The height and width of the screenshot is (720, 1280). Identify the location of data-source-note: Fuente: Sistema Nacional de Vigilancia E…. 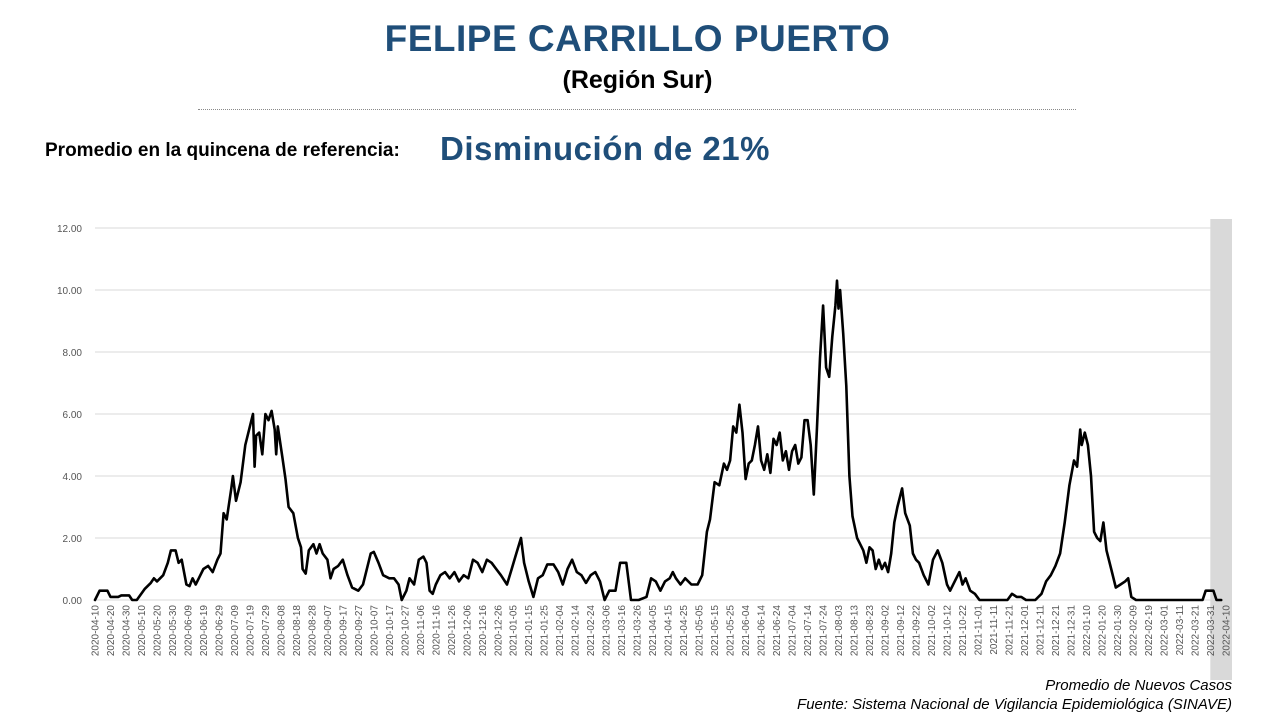
(1014, 704).